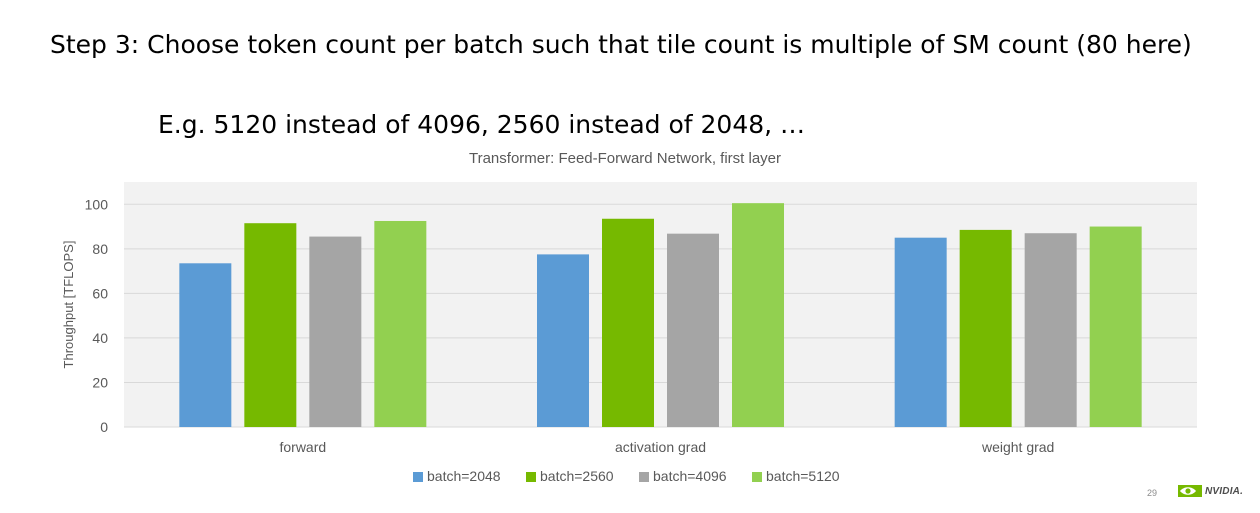 Image resolution: width=1260 pixels, height=513 pixels. I want to click on x-axis-ticks: forward activation grad weight grad, so click(666, 447).